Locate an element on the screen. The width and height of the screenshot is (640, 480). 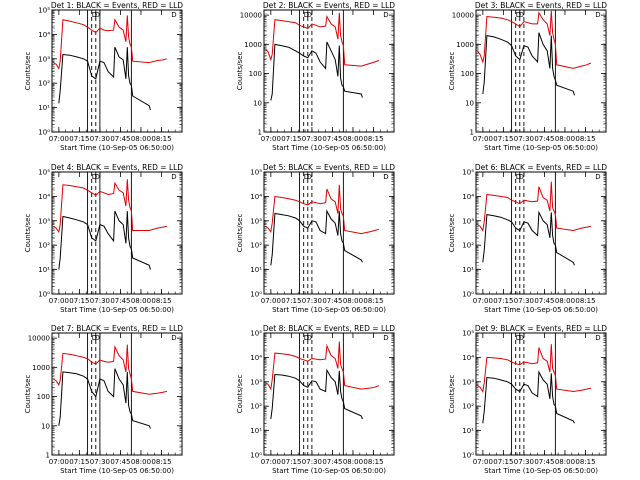
panel-title: Det 2: BLACK = Events, RED = LLD is located at coordinates (329, 5).